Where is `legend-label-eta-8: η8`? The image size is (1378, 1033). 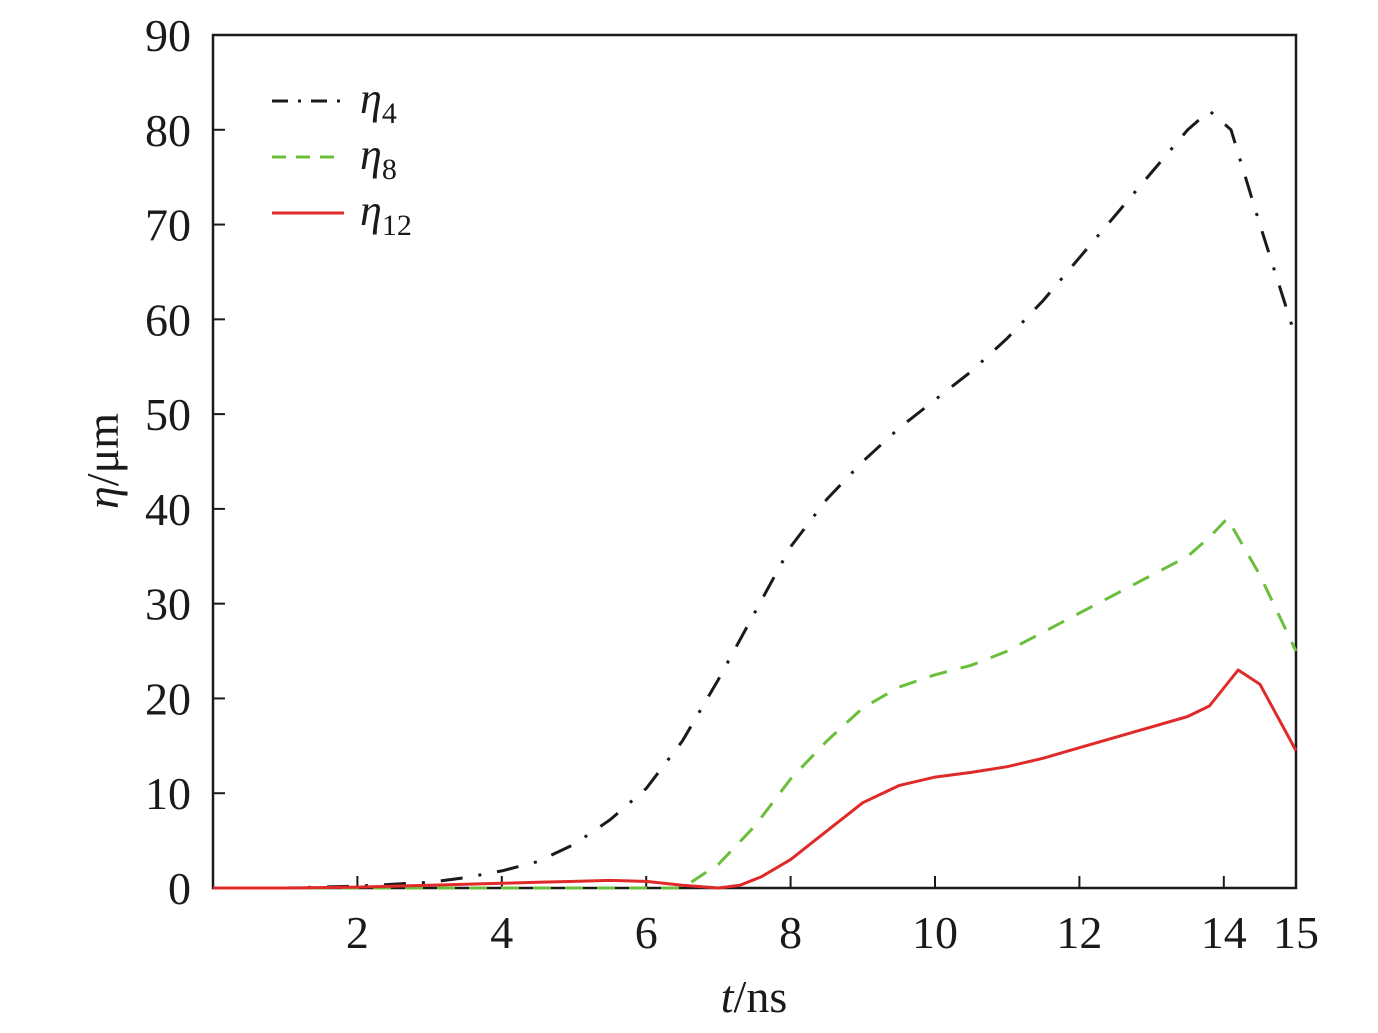 legend-label-eta-8: η8 is located at coordinates (378, 158).